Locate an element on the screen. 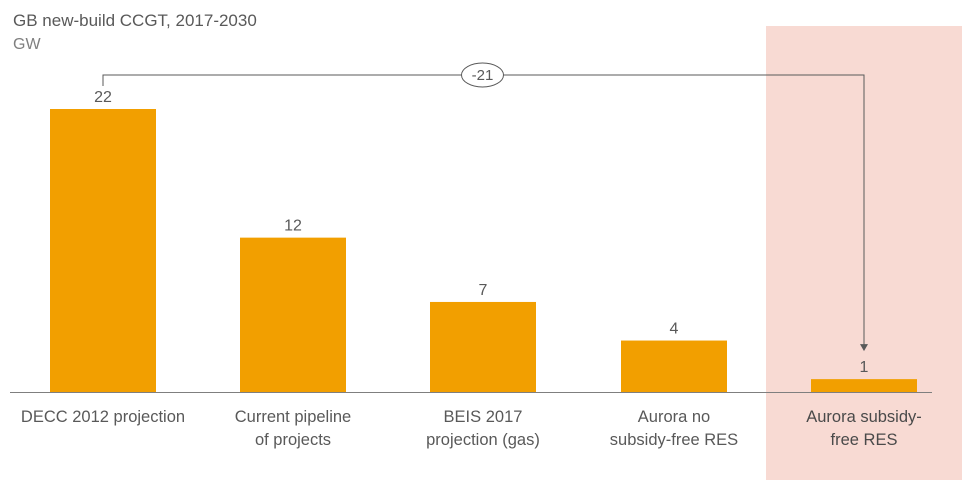 The image size is (980, 490). value-label-0: 22 is located at coordinates (103, 97).